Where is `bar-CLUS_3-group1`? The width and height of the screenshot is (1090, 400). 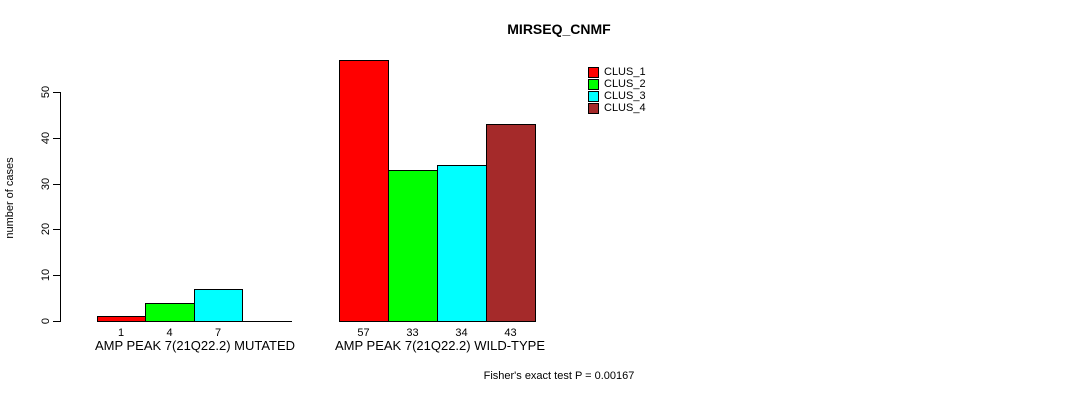
bar-CLUS_3-group1 is located at coordinates (218, 305).